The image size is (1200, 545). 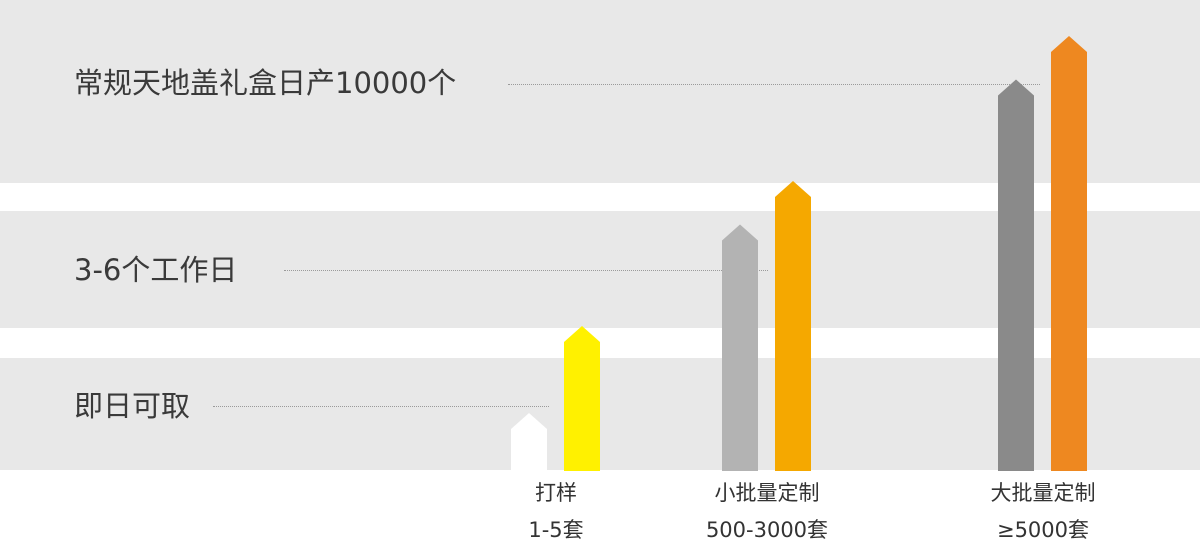 What do you see at coordinates (1043, 493) in the screenshot?
I see `x-label-large-batch: 大批量定制` at bounding box center [1043, 493].